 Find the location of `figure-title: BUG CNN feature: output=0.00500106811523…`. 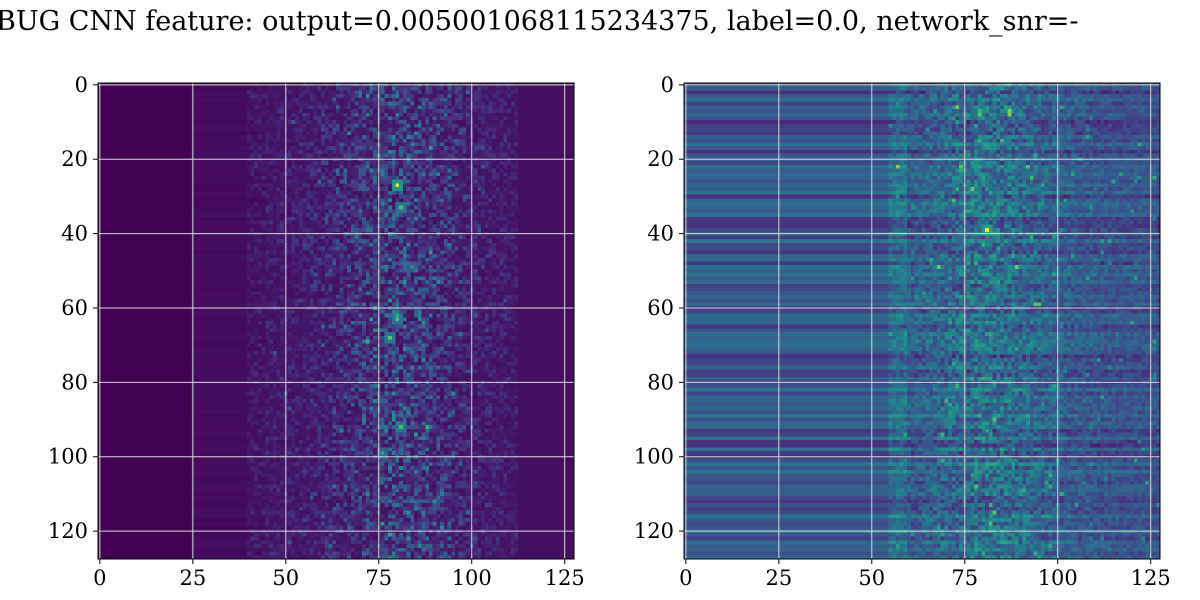

figure-title: BUG CNN feature: output=0.00500106811523… is located at coordinates (539, 21).